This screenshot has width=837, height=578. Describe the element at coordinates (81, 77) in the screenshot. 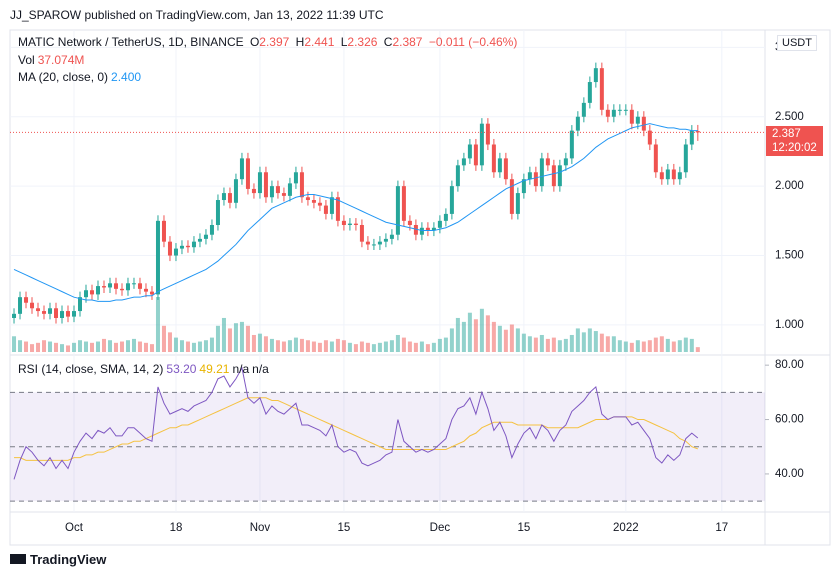

I see `legend-ma: MA (20, close, 0) 2.400` at that location.